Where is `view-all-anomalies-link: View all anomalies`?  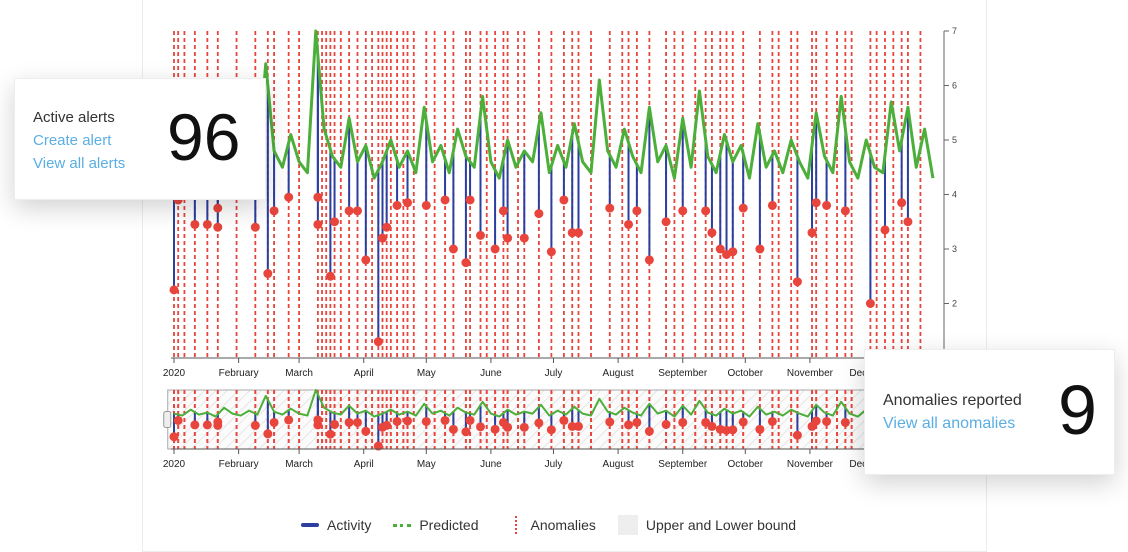 view-all-anomalies-link: View all anomalies is located at coordinates (949, 423).